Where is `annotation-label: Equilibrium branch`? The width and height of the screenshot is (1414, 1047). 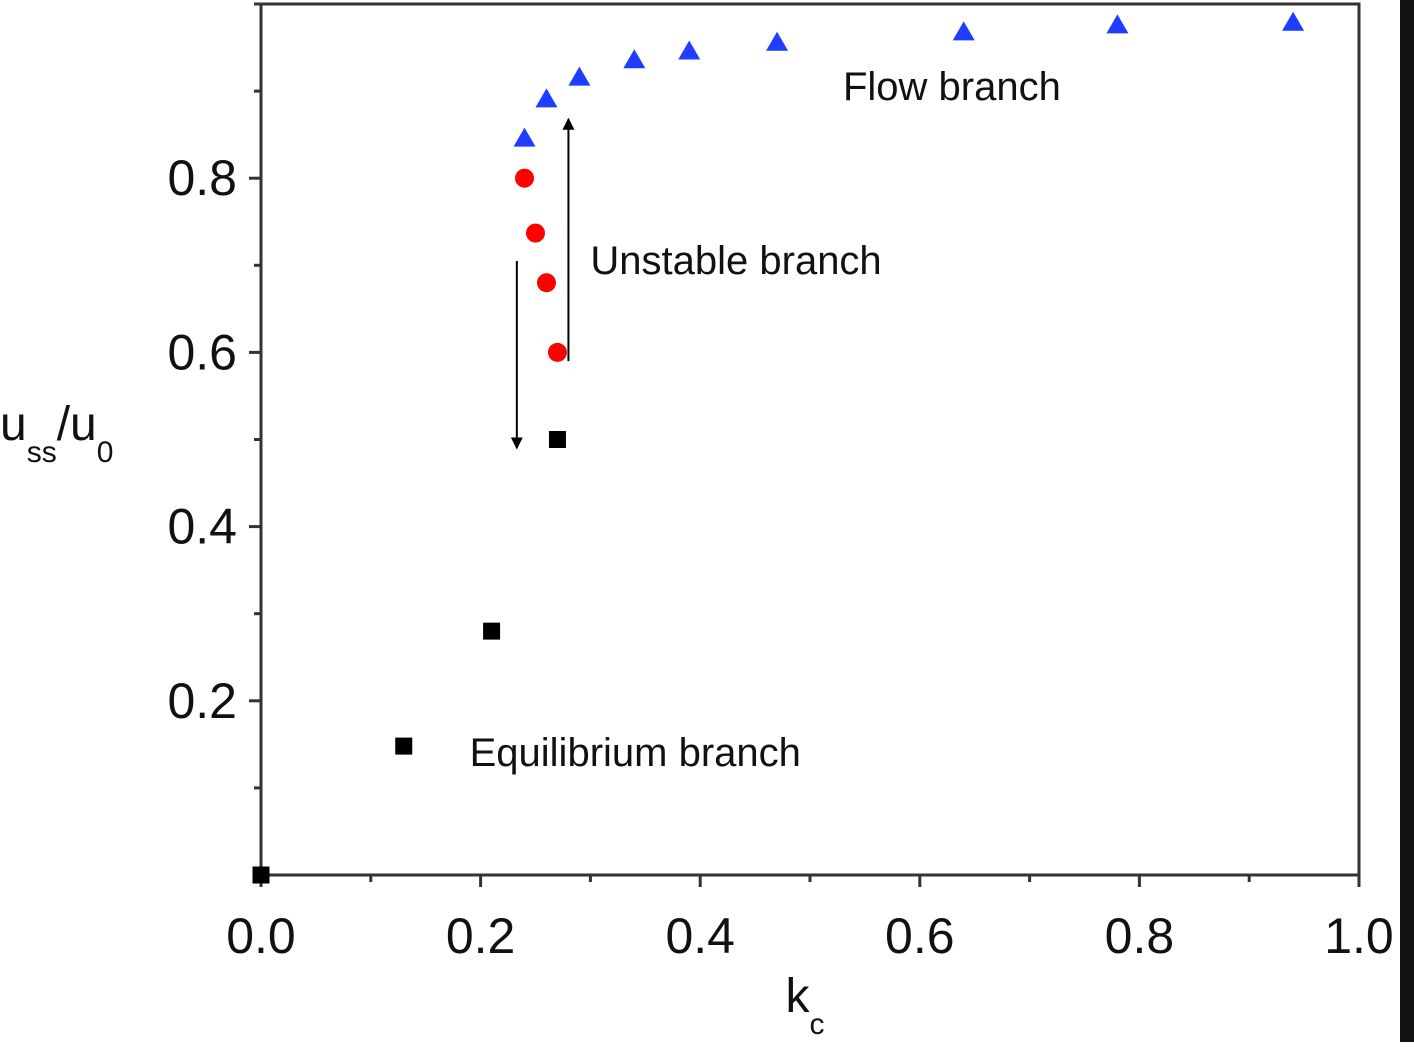
annotation-label: Equilibrium branch is located at coordinates (635, 753).